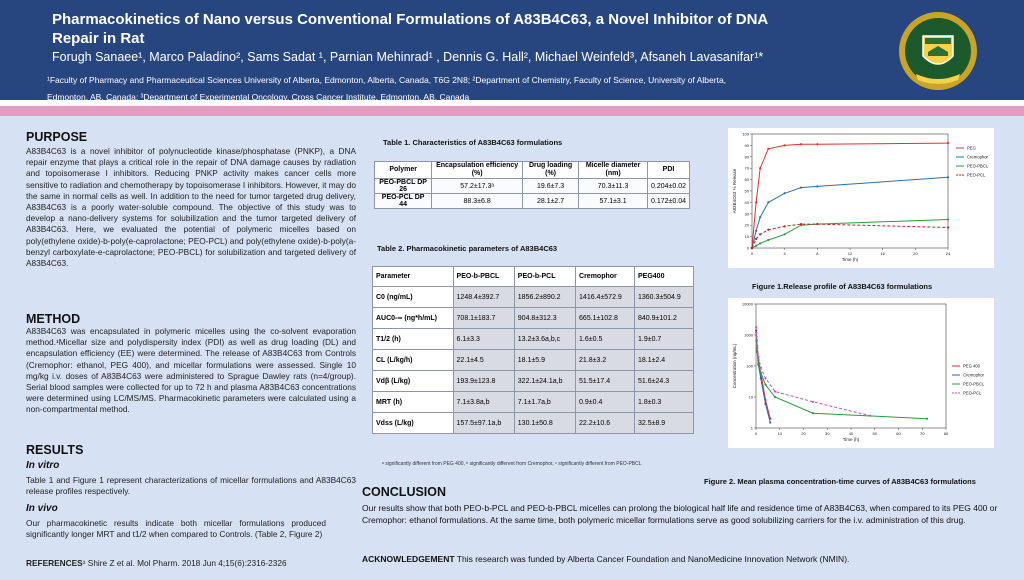 The image size is (1024, 580). What do you see at coordinates (545, 318) in the screenshot?
I see `table-cell: 904.8±312.3` at bounding box center [545, 318].